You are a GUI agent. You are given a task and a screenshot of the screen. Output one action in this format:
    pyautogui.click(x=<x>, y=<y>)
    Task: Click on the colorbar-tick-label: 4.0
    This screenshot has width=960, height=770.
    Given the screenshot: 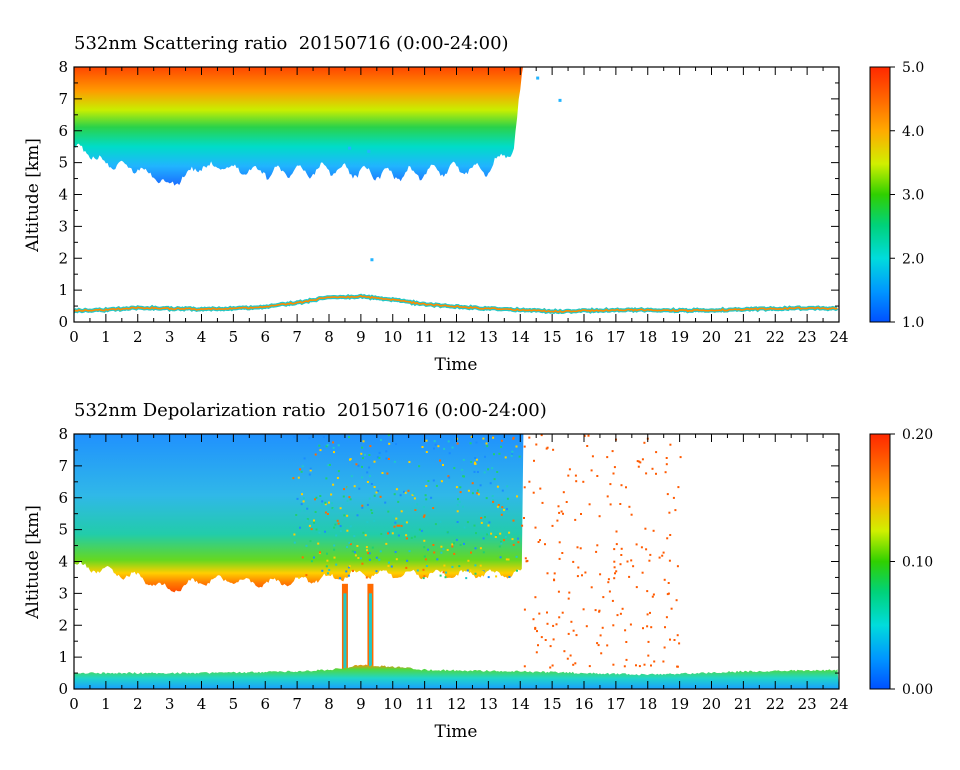 What is the action you would take?
    pyautogui.click(x=913, y=132)
    